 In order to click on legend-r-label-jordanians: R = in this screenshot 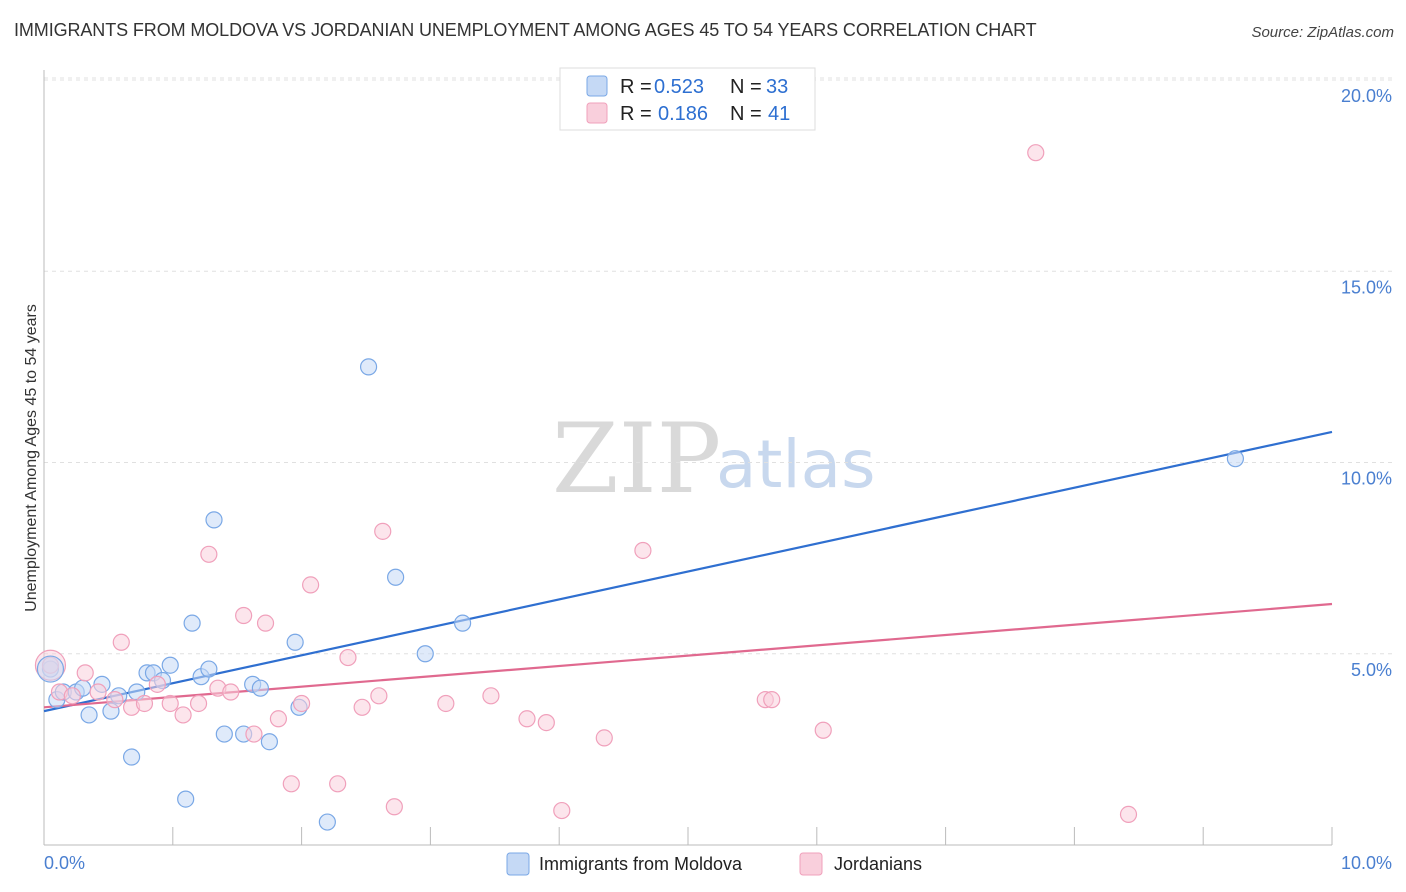, I will do `click(636, 114)`.